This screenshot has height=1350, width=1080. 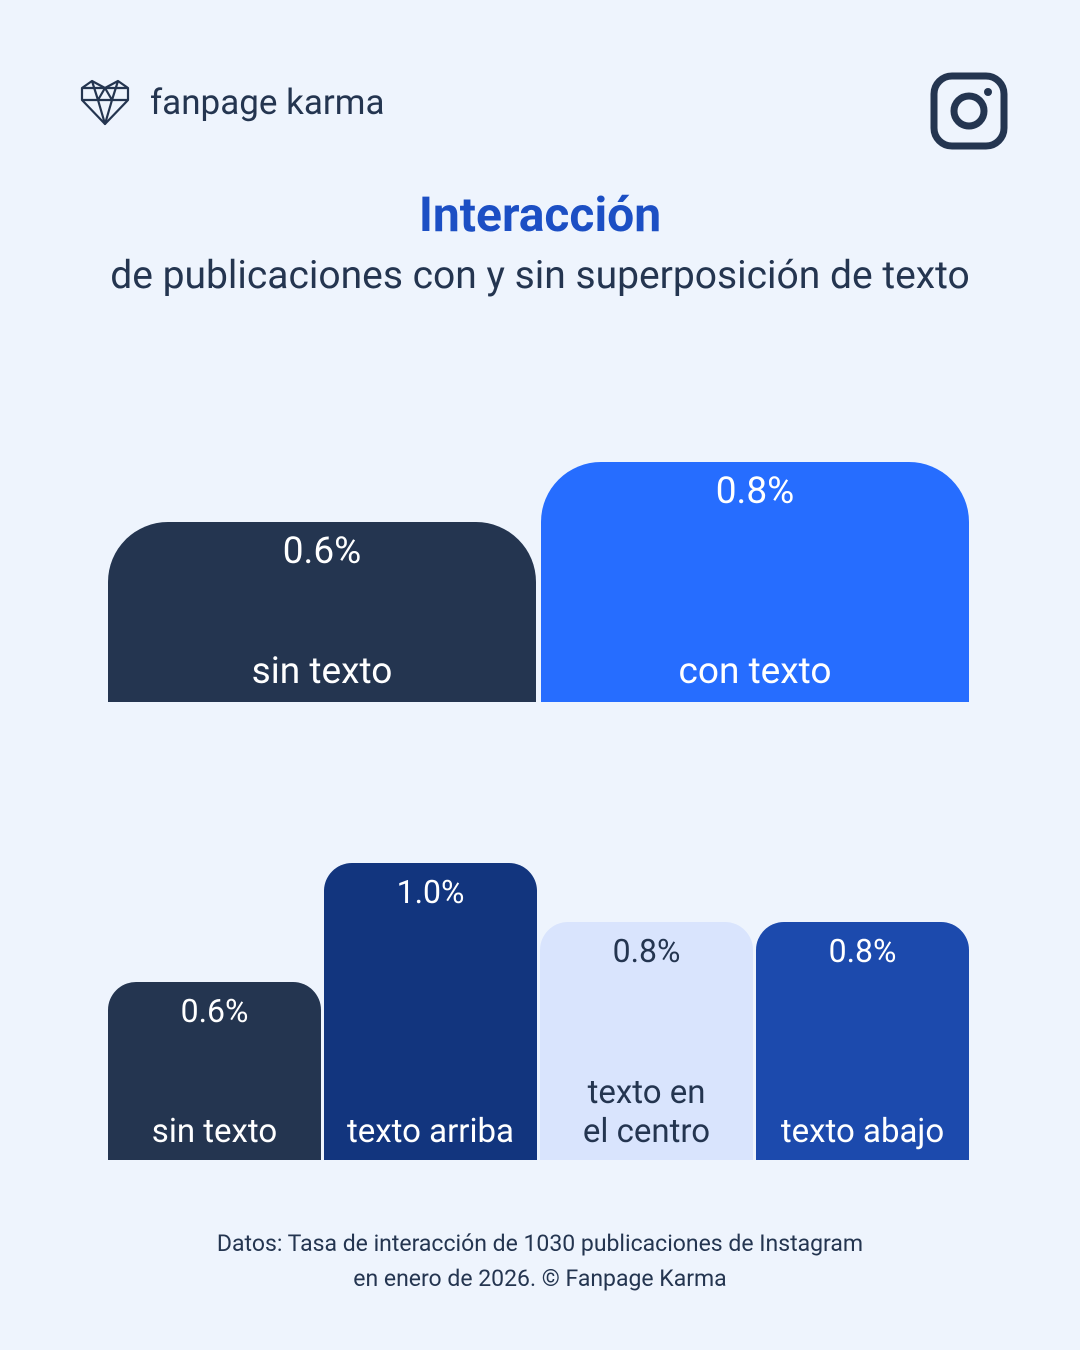 What do you see at coordinates (430, 1011) in the screenshot?
I see `bar: 1.0% texto arriba` at bounding box center [430, 1011].